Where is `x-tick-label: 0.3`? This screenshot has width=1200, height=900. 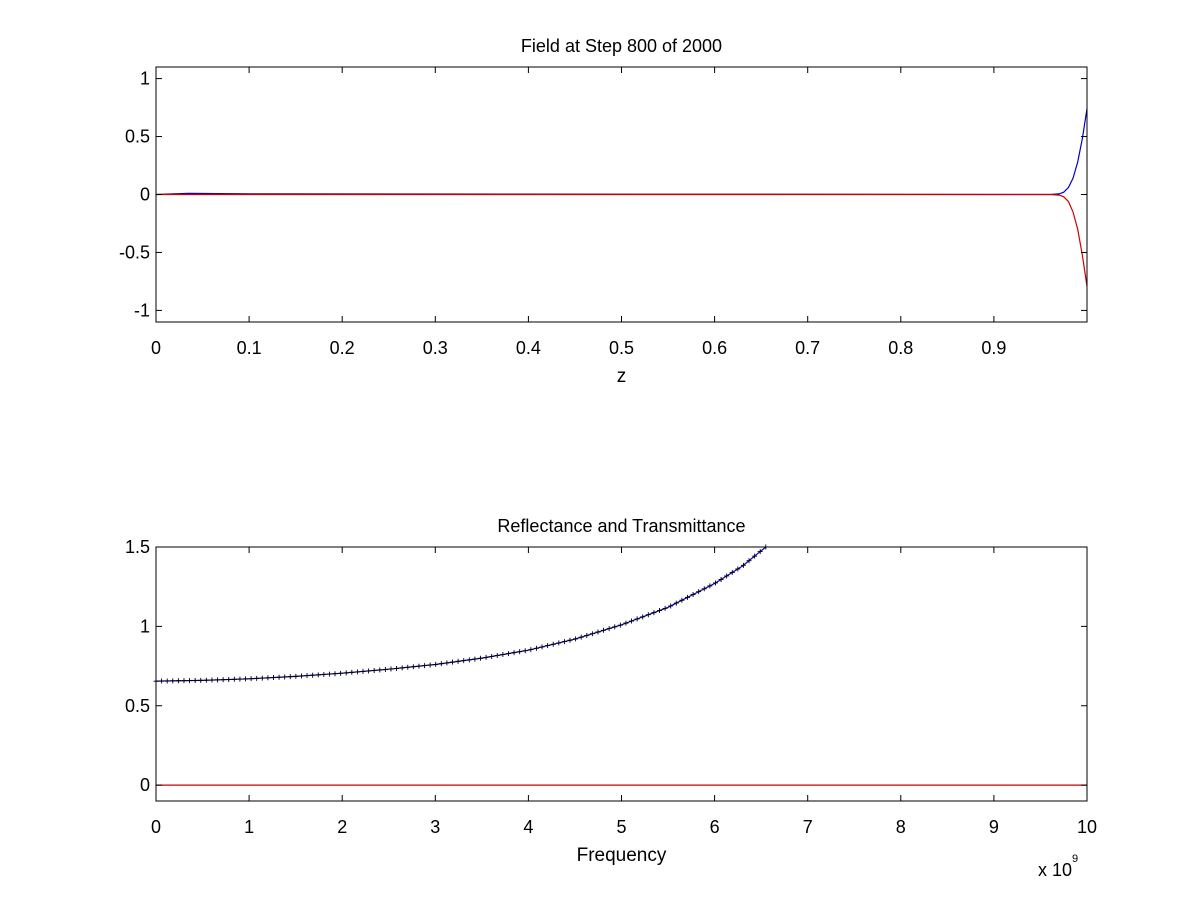 x-tick-label: 0.3 is located at coordinates (435, 348).